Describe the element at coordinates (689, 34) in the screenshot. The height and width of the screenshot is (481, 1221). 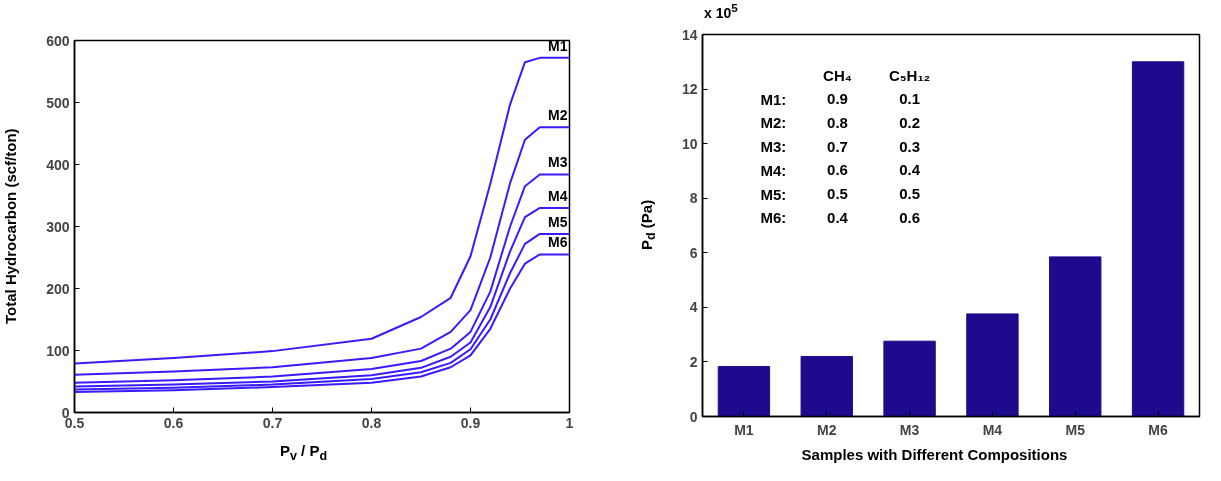
I see `y-tick-label: 14` at that location.